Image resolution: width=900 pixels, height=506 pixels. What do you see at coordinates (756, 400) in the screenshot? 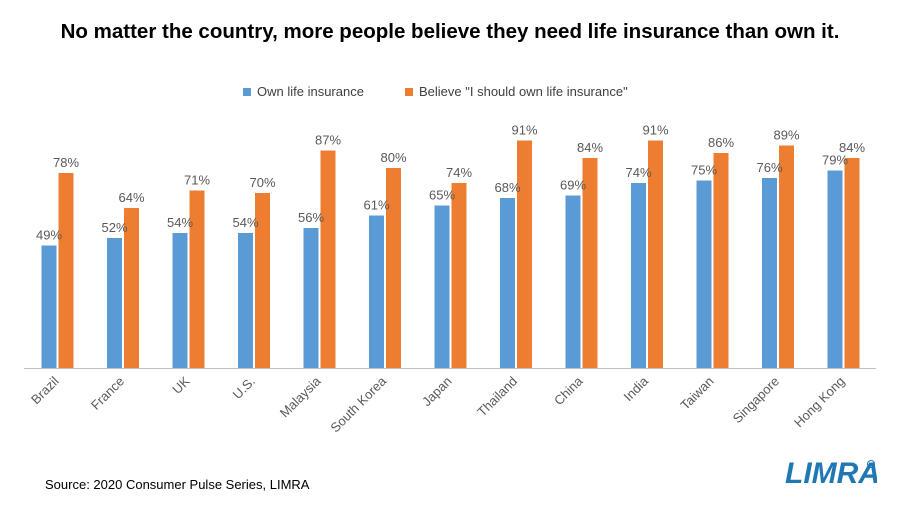
I see `tick-label-11: Singapore` at bounding box center [756, 400].